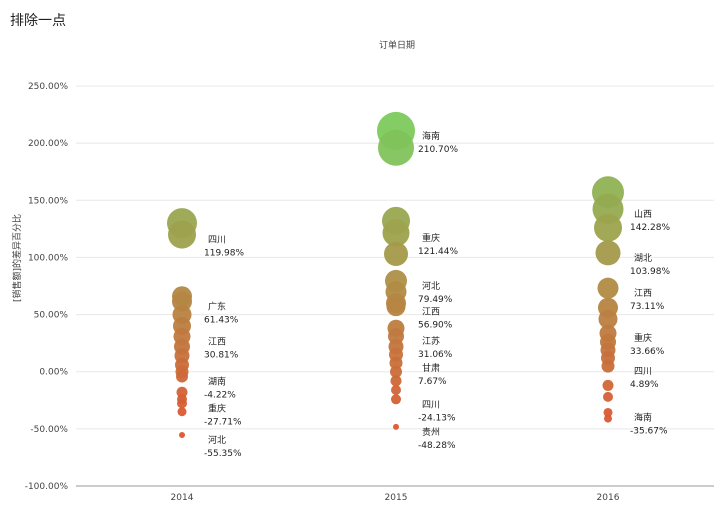  What do you see at coordinates (48, 87) in the screenshot?
I see `y-tick-label: 250.00%` at bounding box center [48, 87].